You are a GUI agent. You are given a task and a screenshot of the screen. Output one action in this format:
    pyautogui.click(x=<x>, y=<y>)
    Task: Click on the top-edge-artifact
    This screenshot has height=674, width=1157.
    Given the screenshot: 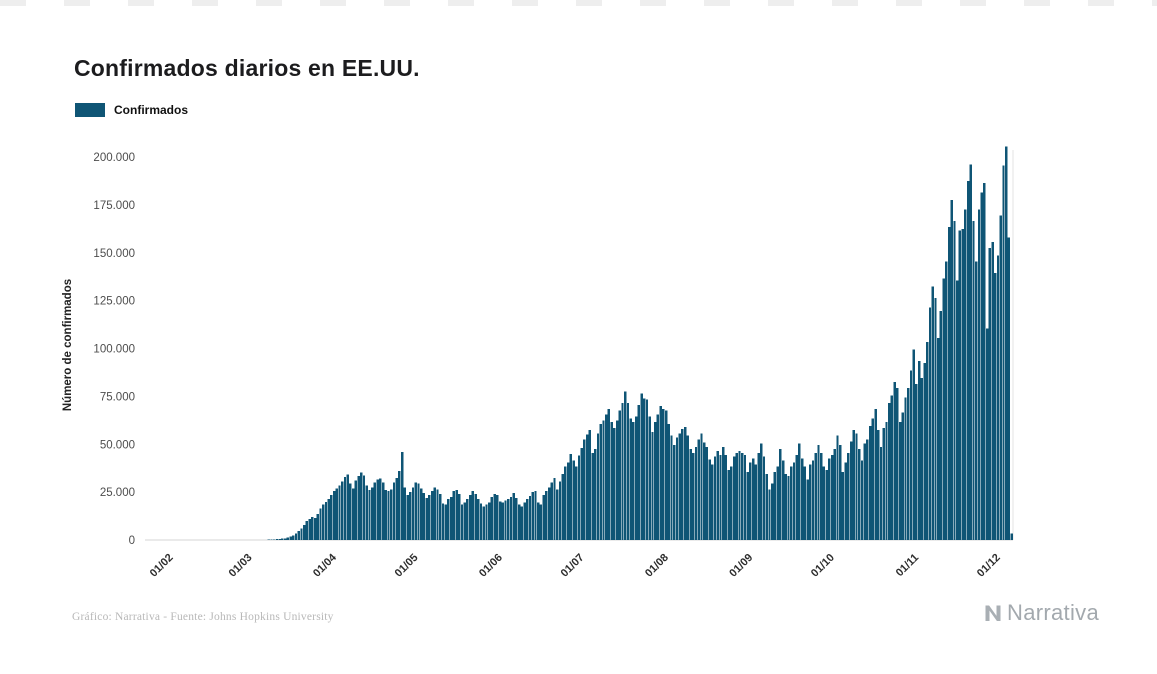 What is the action you would take?
    pyautogui.click(x=578, y=3)
    